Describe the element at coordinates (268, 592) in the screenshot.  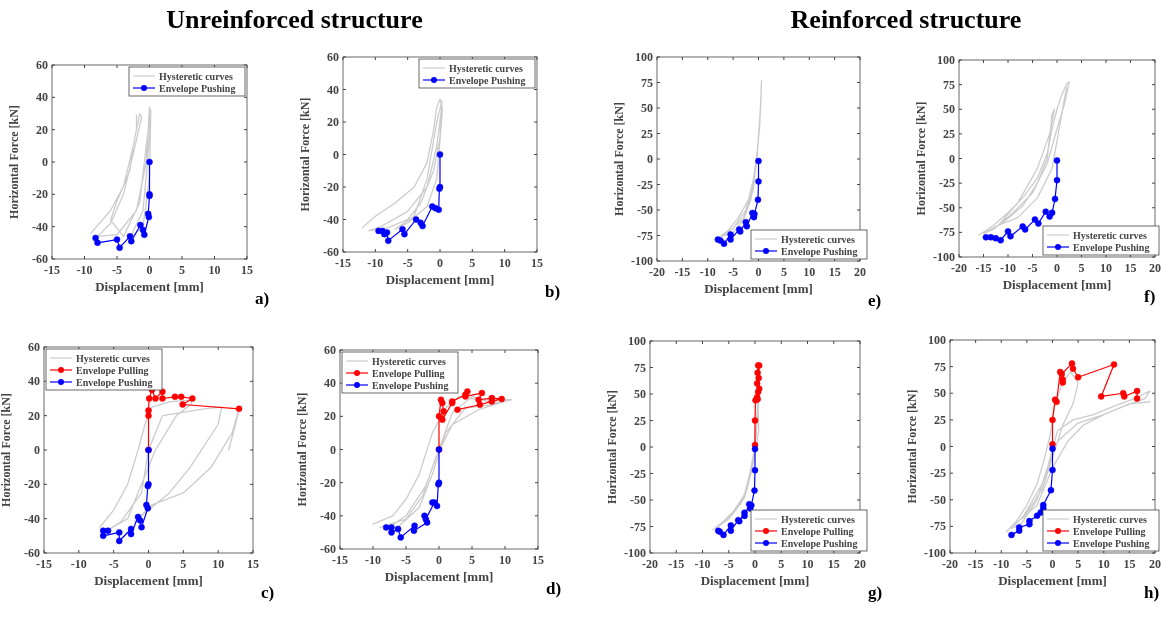
I see `text: c)` at that location.